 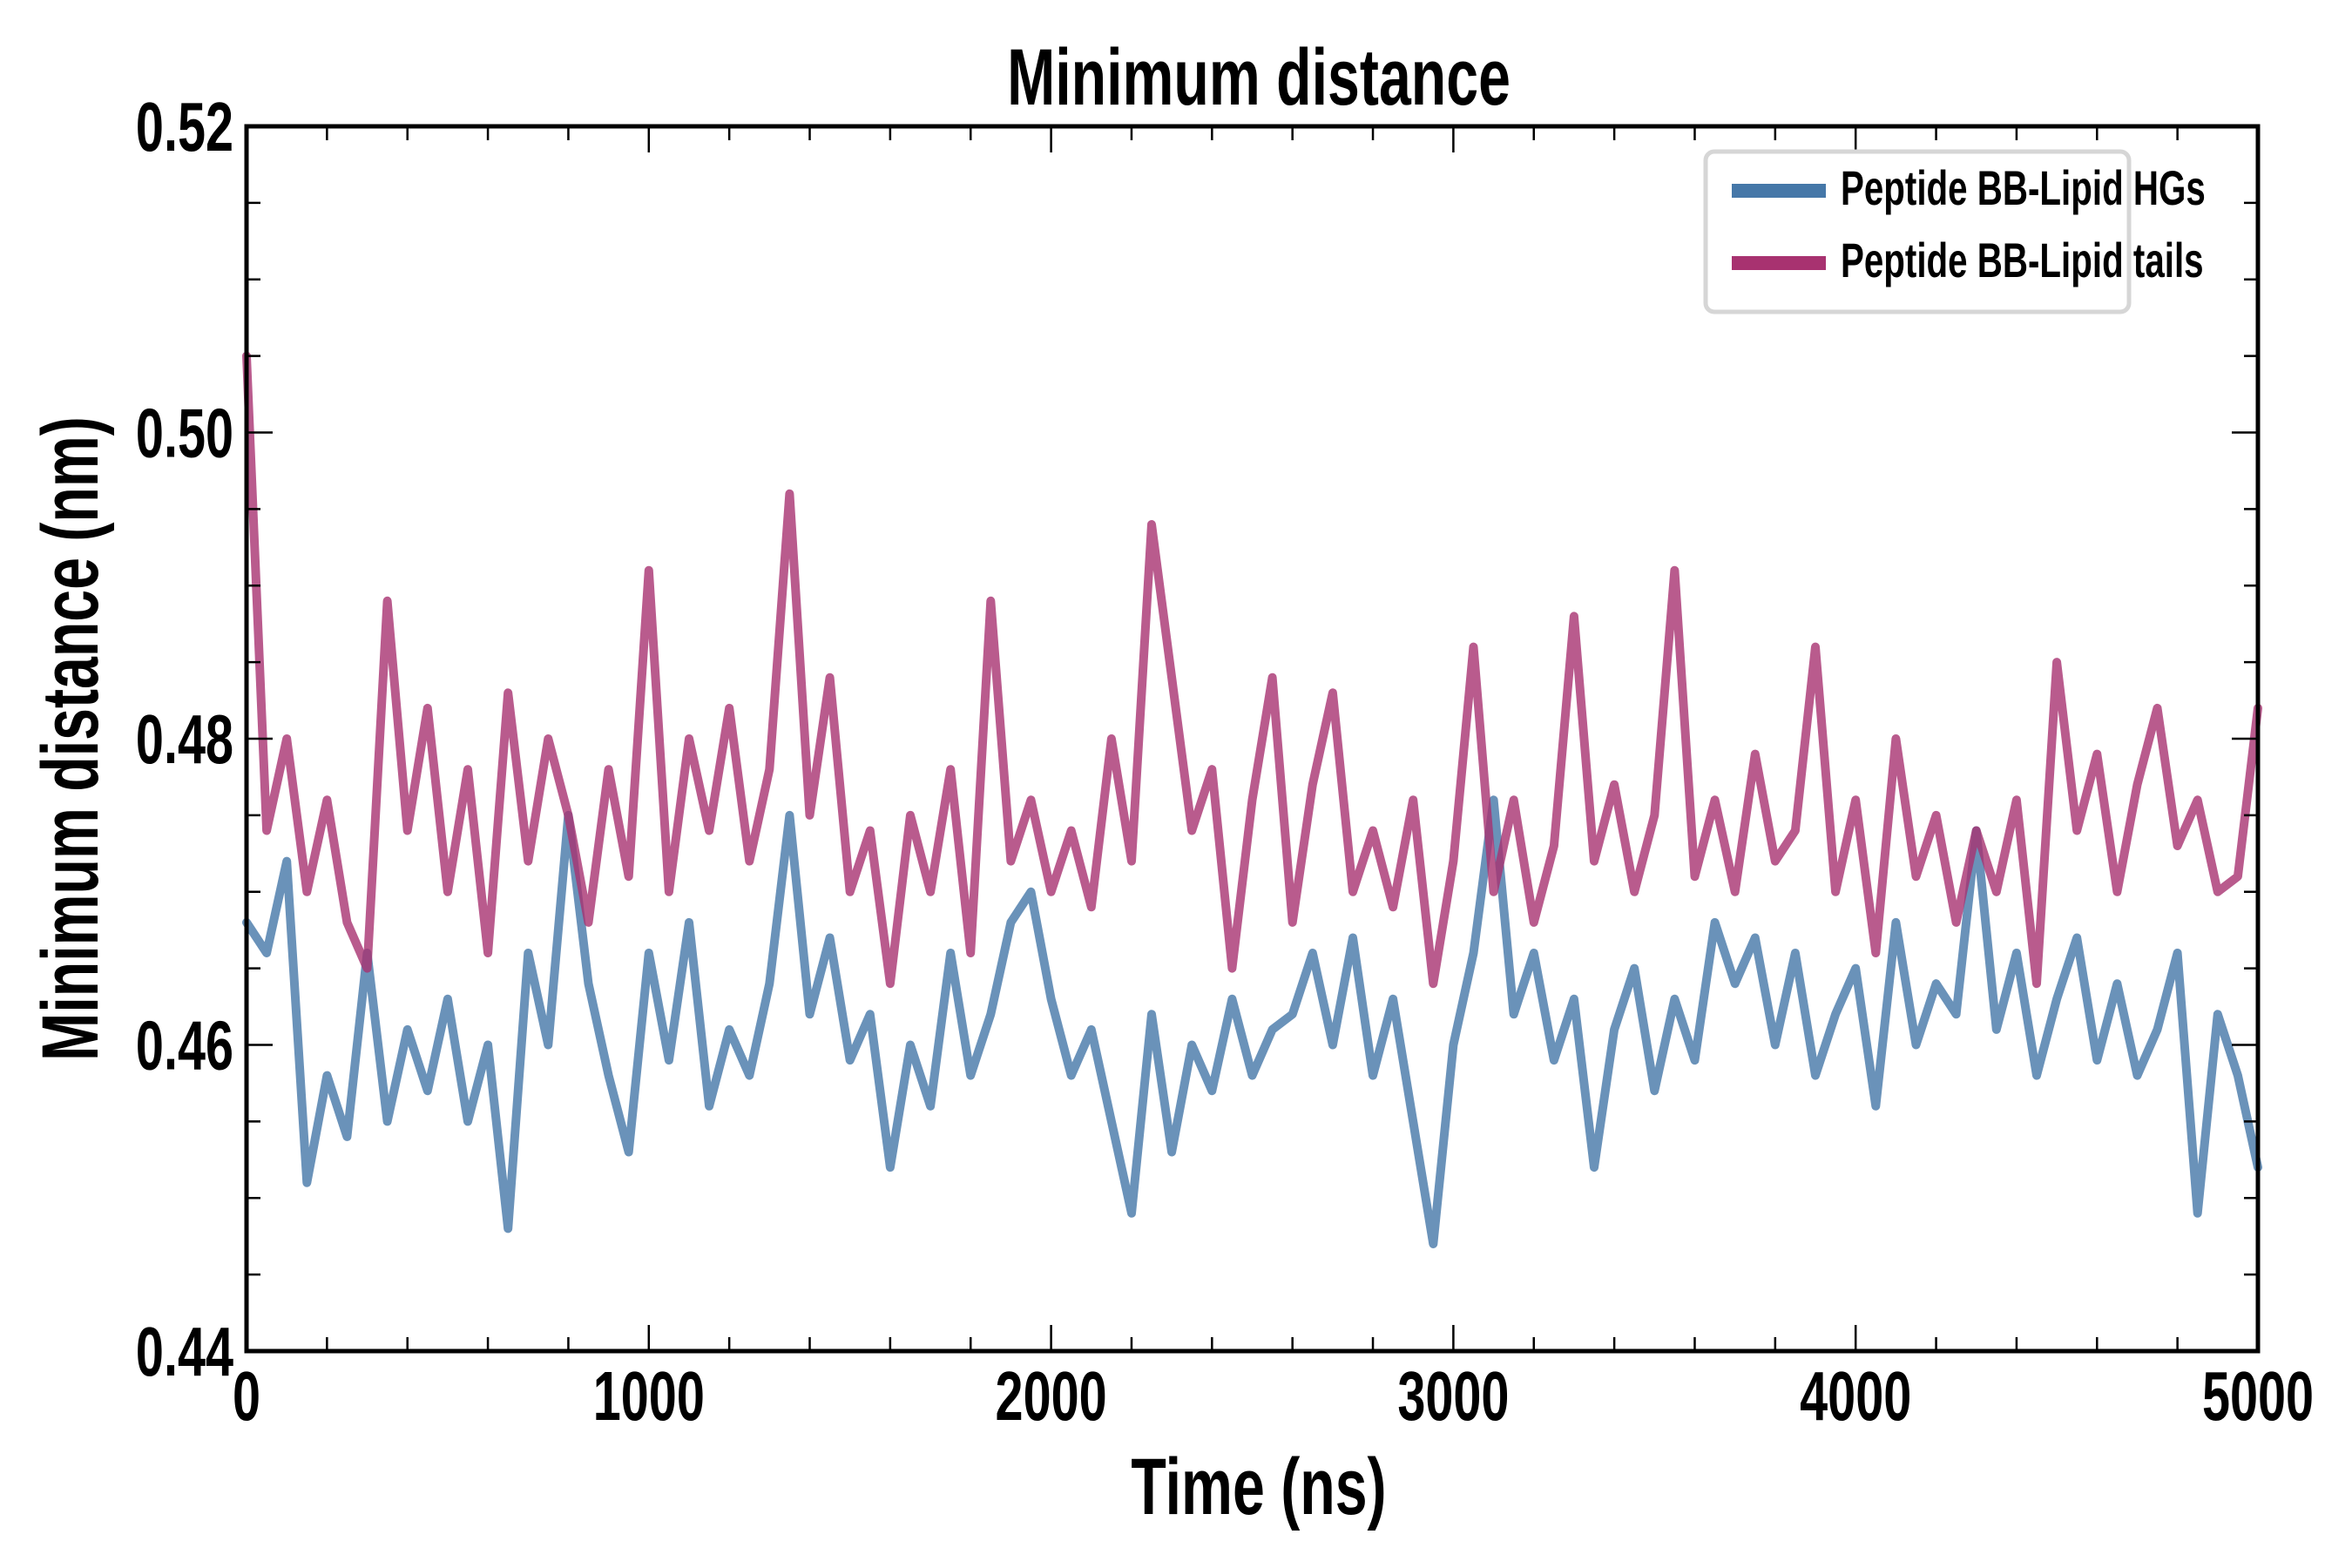 What do you see at coordinates (184, 127) in the screenshot?
I see `y-tick-label: 0.52` at bounding box center [184, 127].